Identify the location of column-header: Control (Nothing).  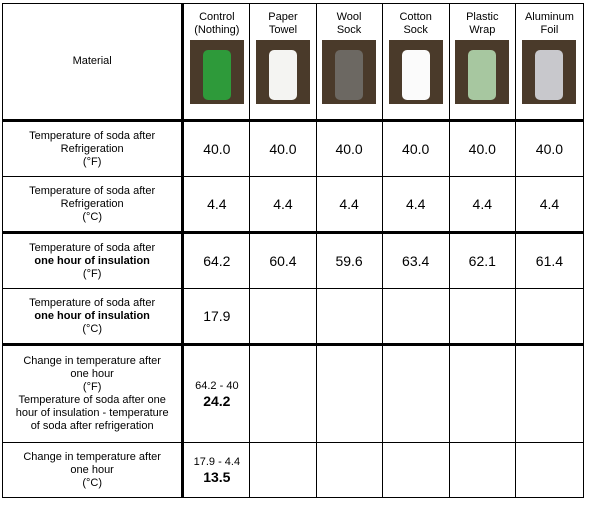
(216, 62).